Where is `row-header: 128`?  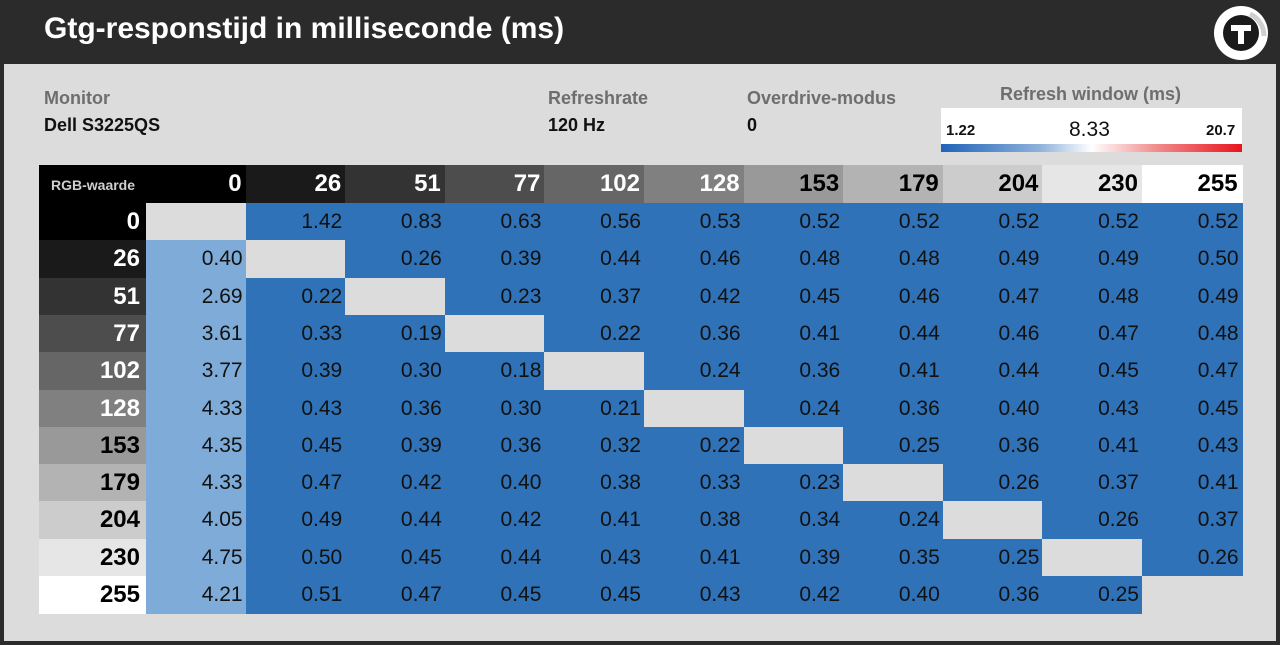 row-header: 128 is located at coordinates (92, 408).